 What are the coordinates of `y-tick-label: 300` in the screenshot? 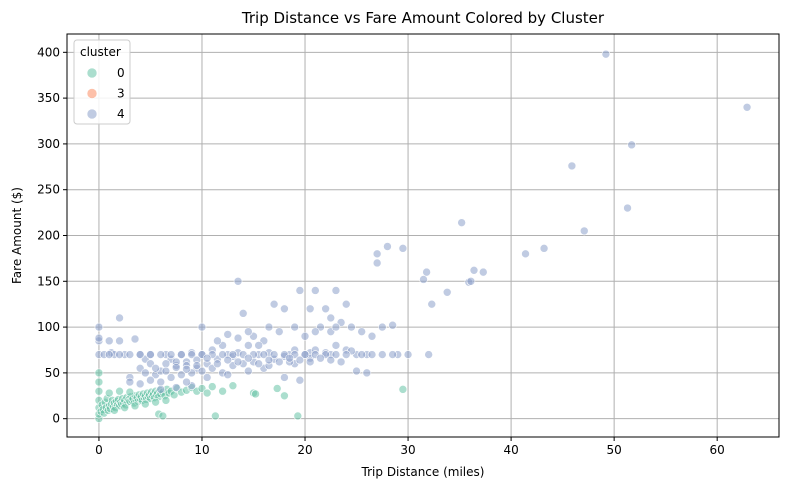 It's located at (48, 144).